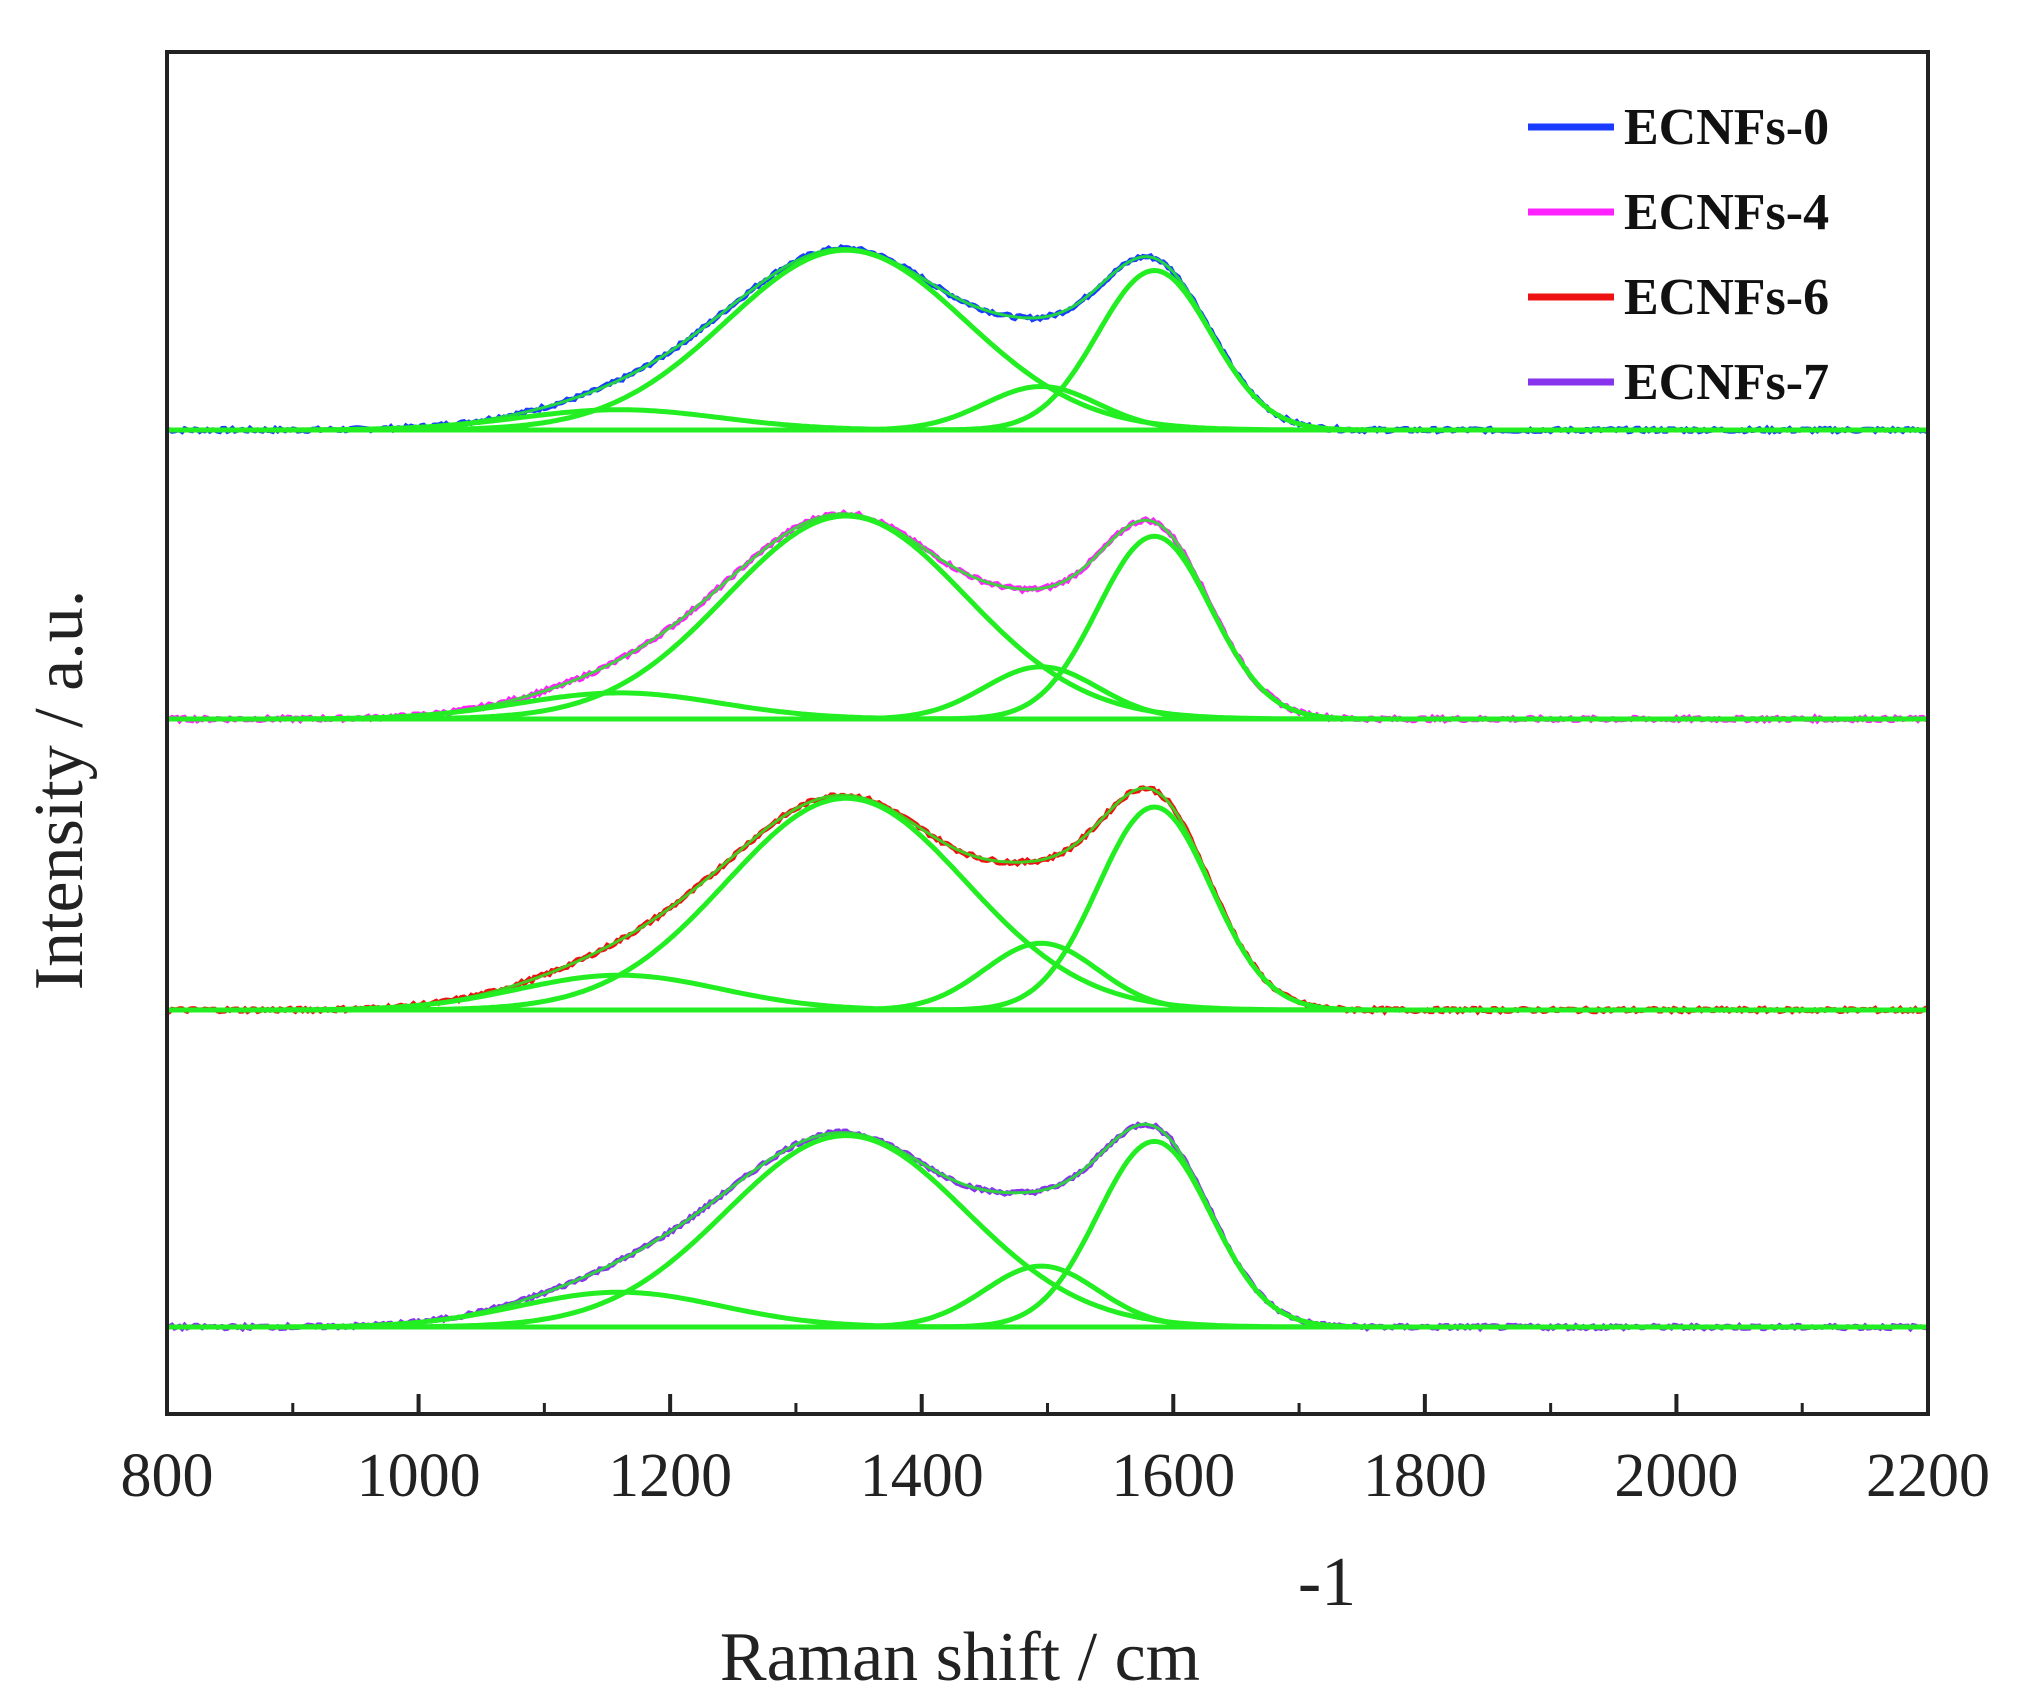  I want to click on legend-label-ECNFs-6: ECNFs-6, so click(1726, 297).